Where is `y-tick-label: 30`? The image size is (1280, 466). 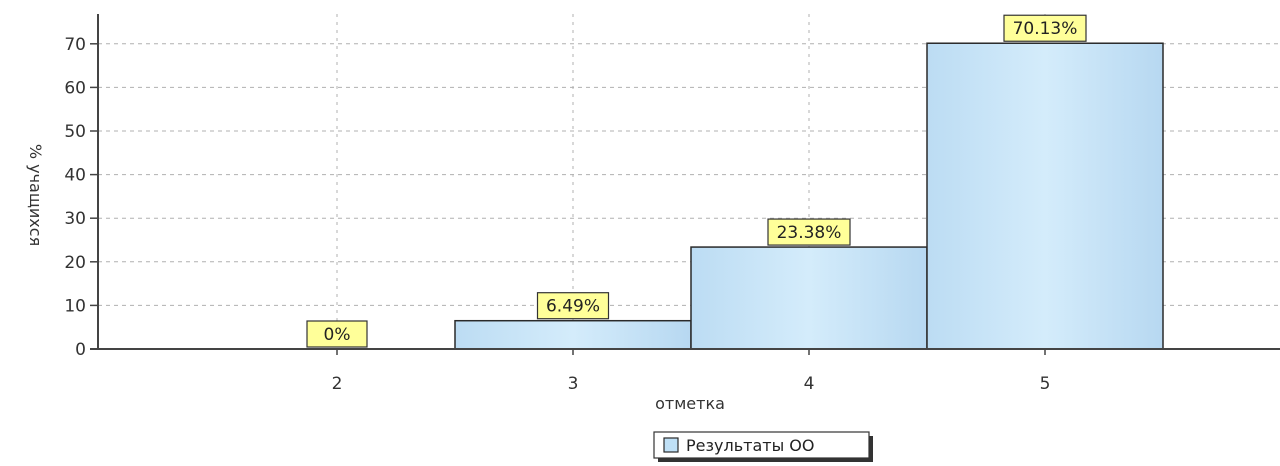 y-tick-label: 30 is located at coordinates (75, 219).